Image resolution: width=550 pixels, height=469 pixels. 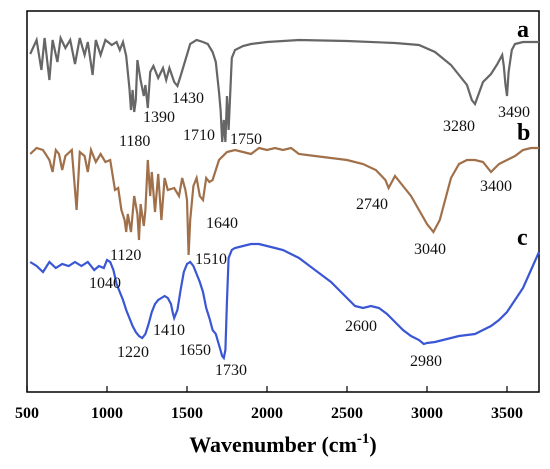 I want to click on trace-label-a: a, so click(x=523, y=30).